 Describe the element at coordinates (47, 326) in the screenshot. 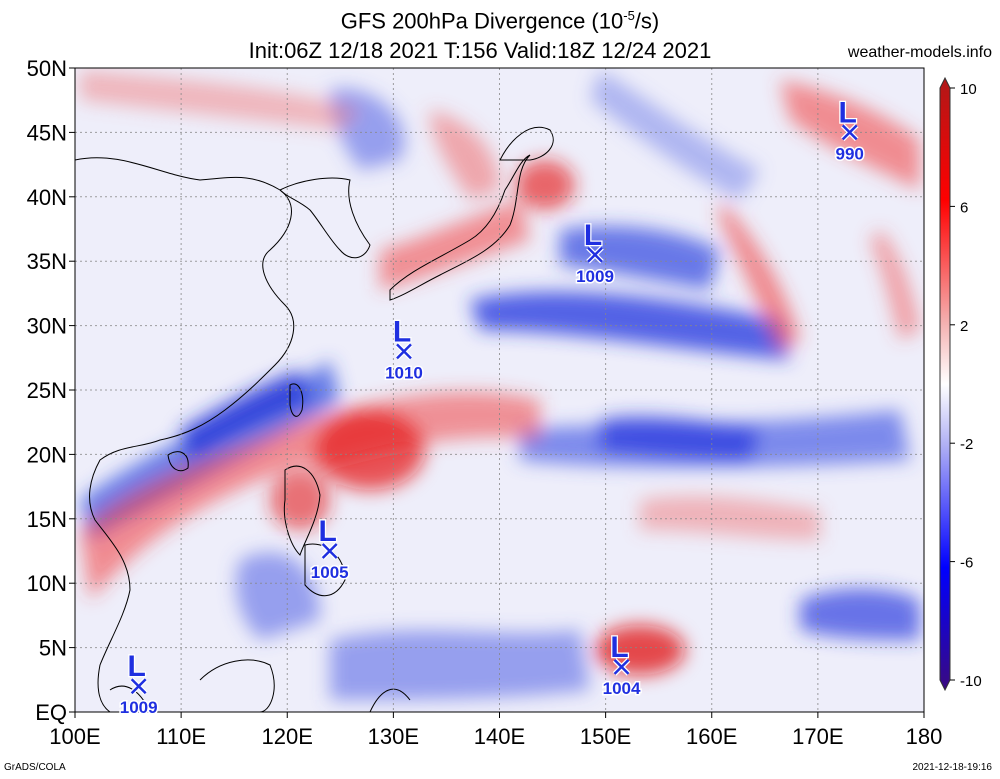

I see `lat-tick-label: 30N` at that location.